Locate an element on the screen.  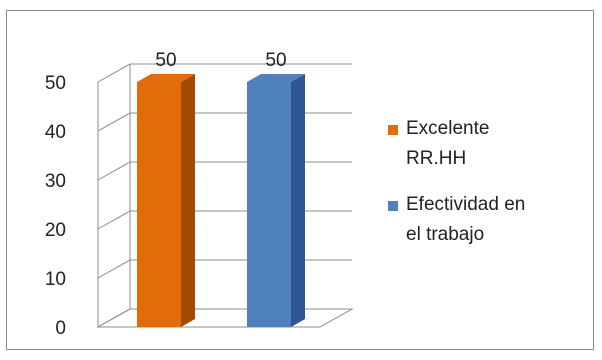
y-tick-label-20: 20 is located at coordinates (55, 230).